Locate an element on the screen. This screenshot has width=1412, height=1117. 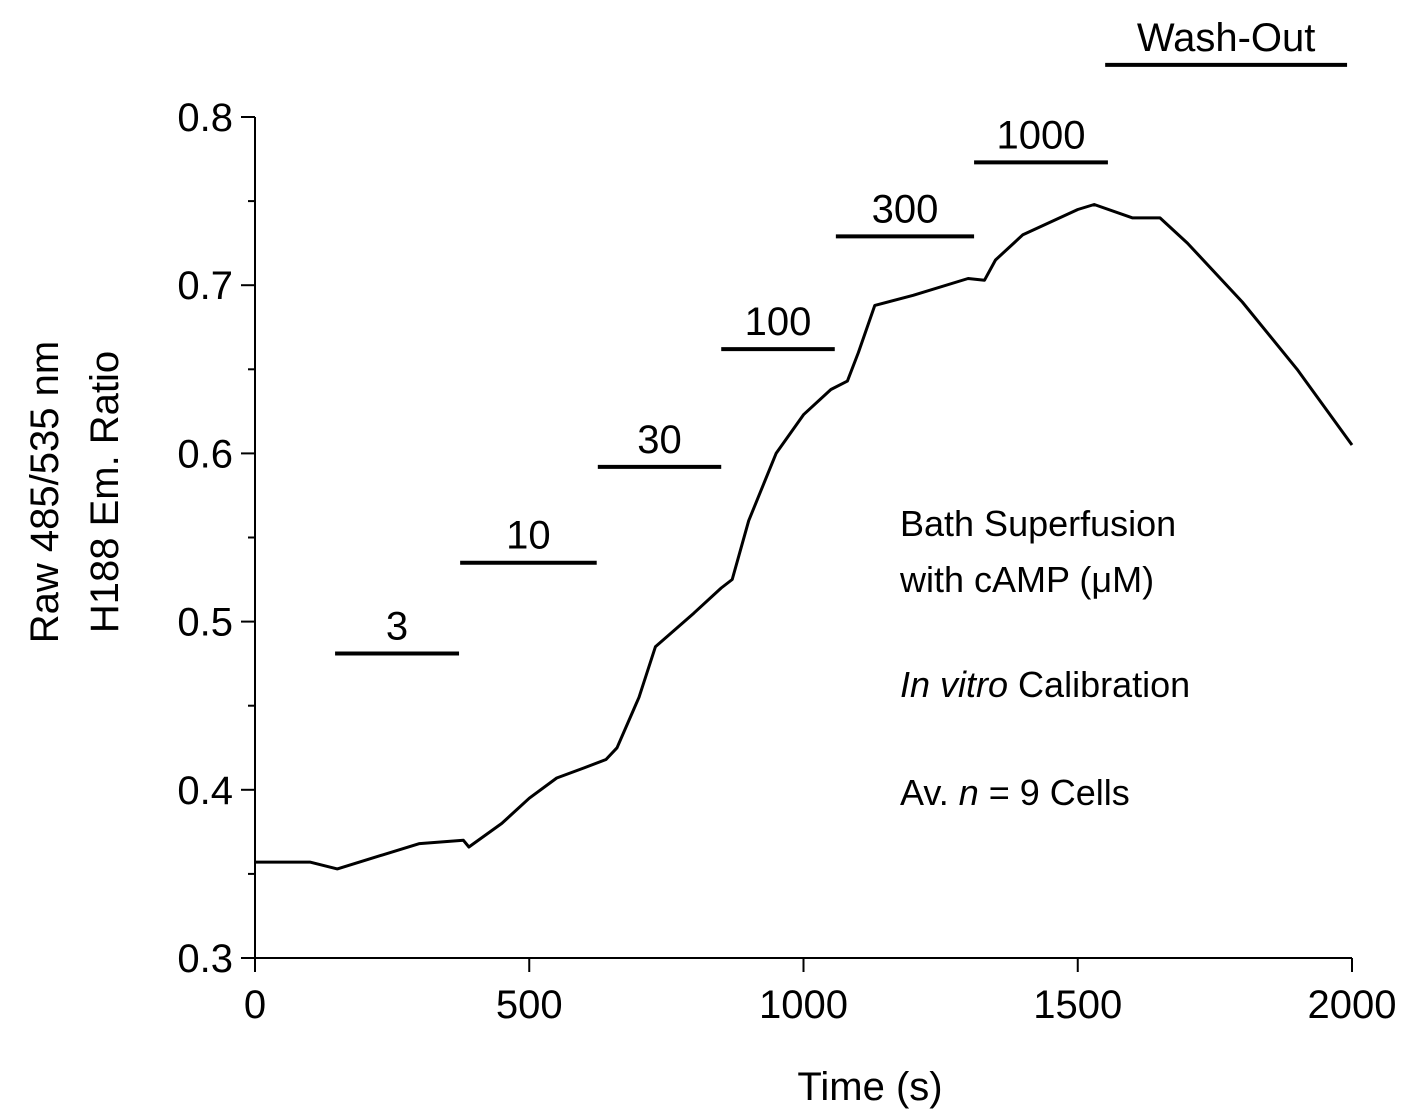
y-tick-label: 0.8 is located at coordinates (205, 118).